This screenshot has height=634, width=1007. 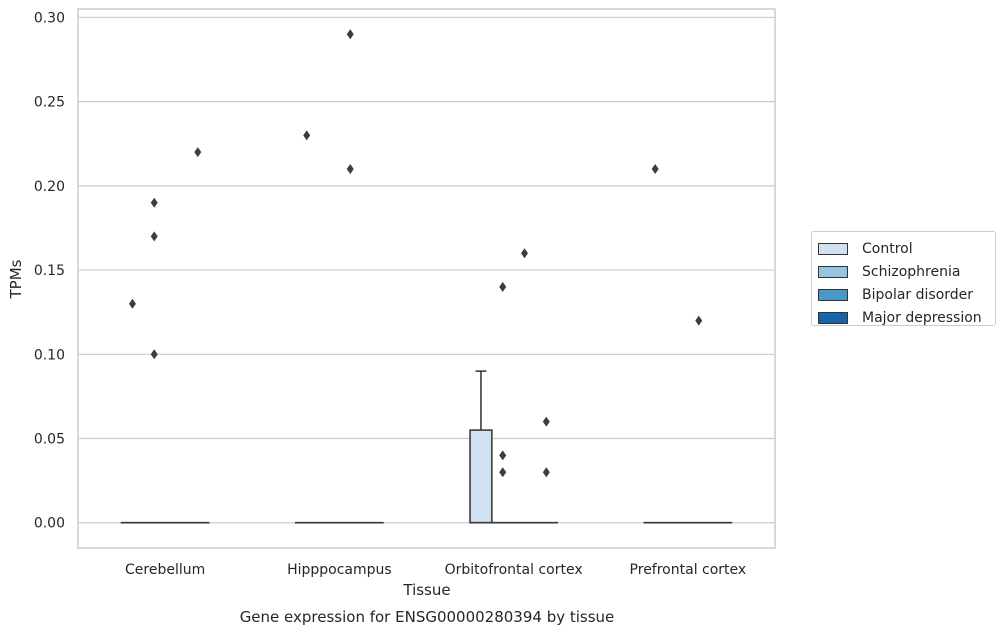 I want to click on legend-item: Control, so click(x=906, y=248).